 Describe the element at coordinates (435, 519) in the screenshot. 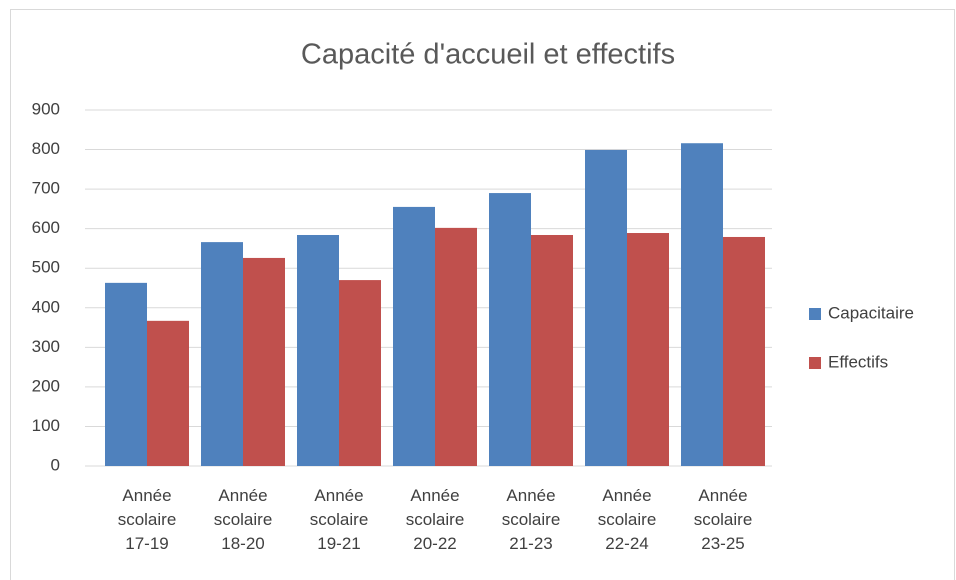

I see `x-tick-label: Année scolaire 20-22` at that location.